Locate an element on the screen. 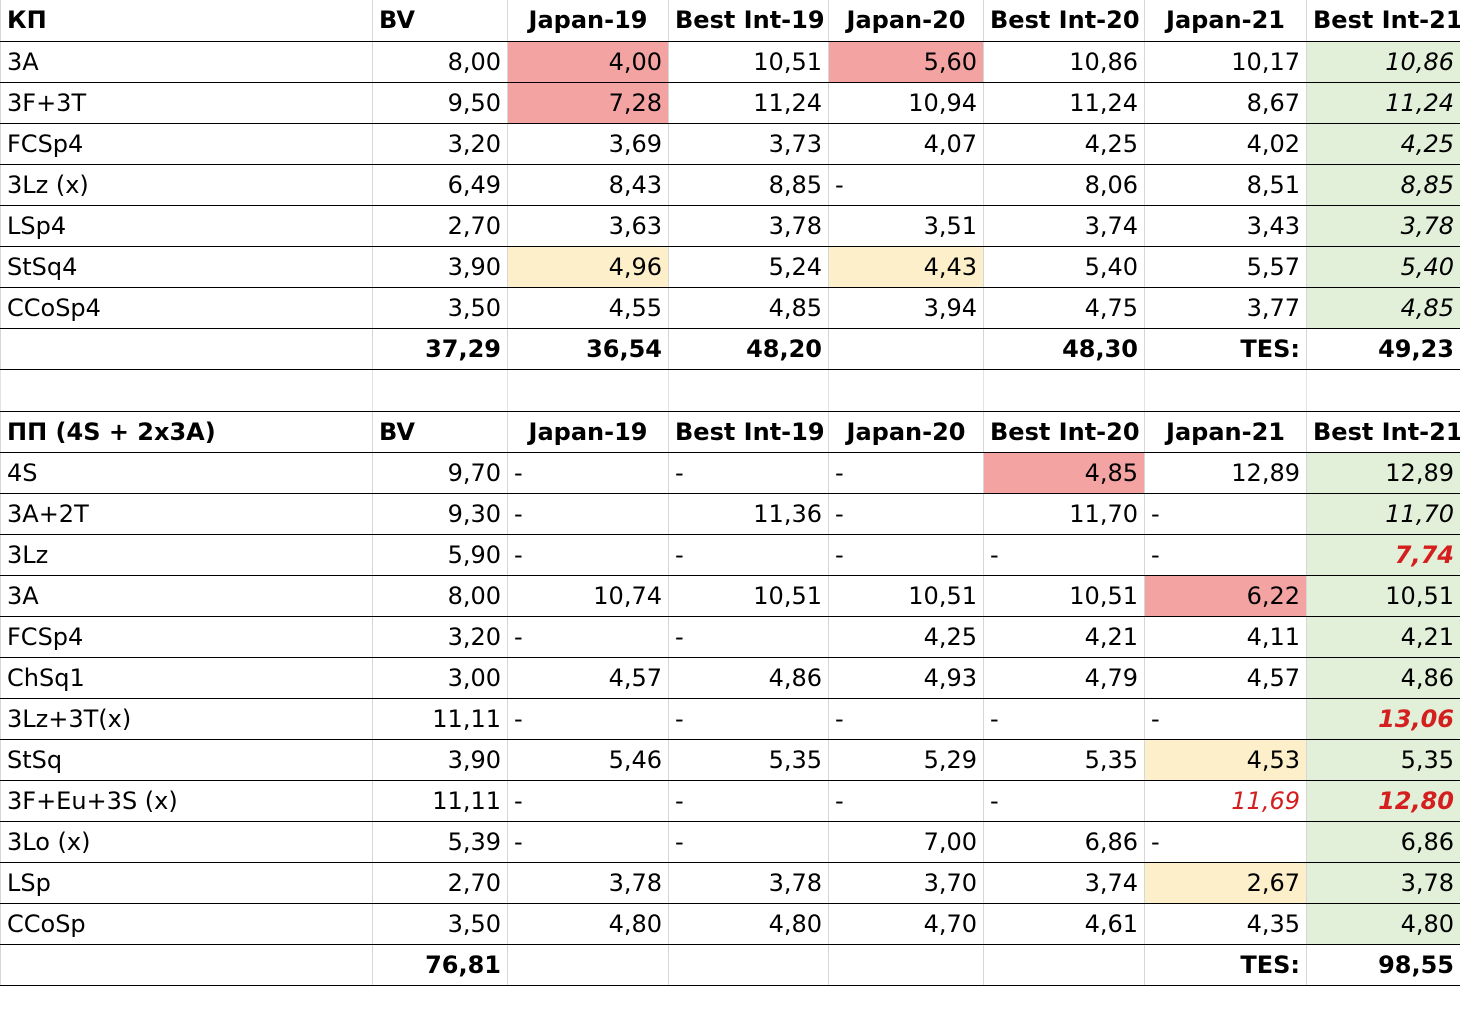 The image size is (1460, 1018). total-cell: 98,55 is located at coordinates (1383, 965).